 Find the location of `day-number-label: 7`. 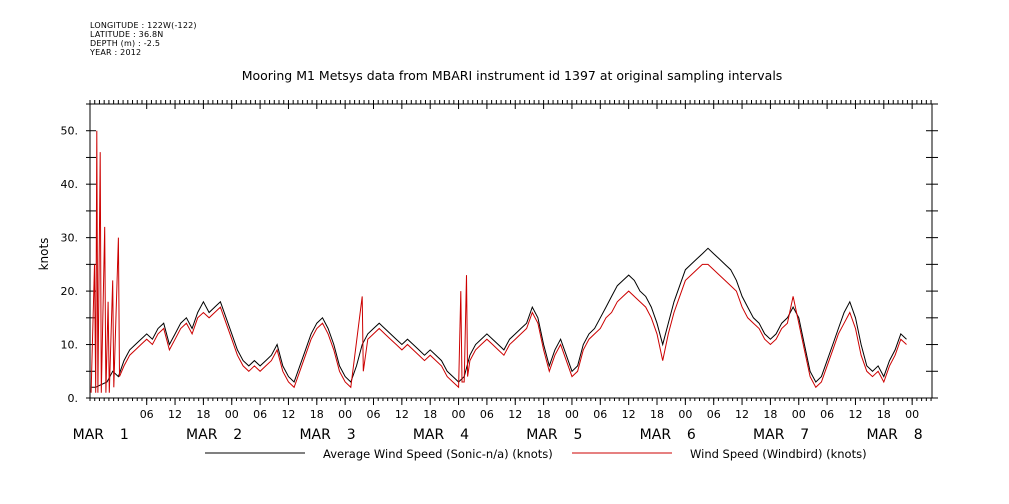

day-number-label: 7 is located at coordinates (804, 435).